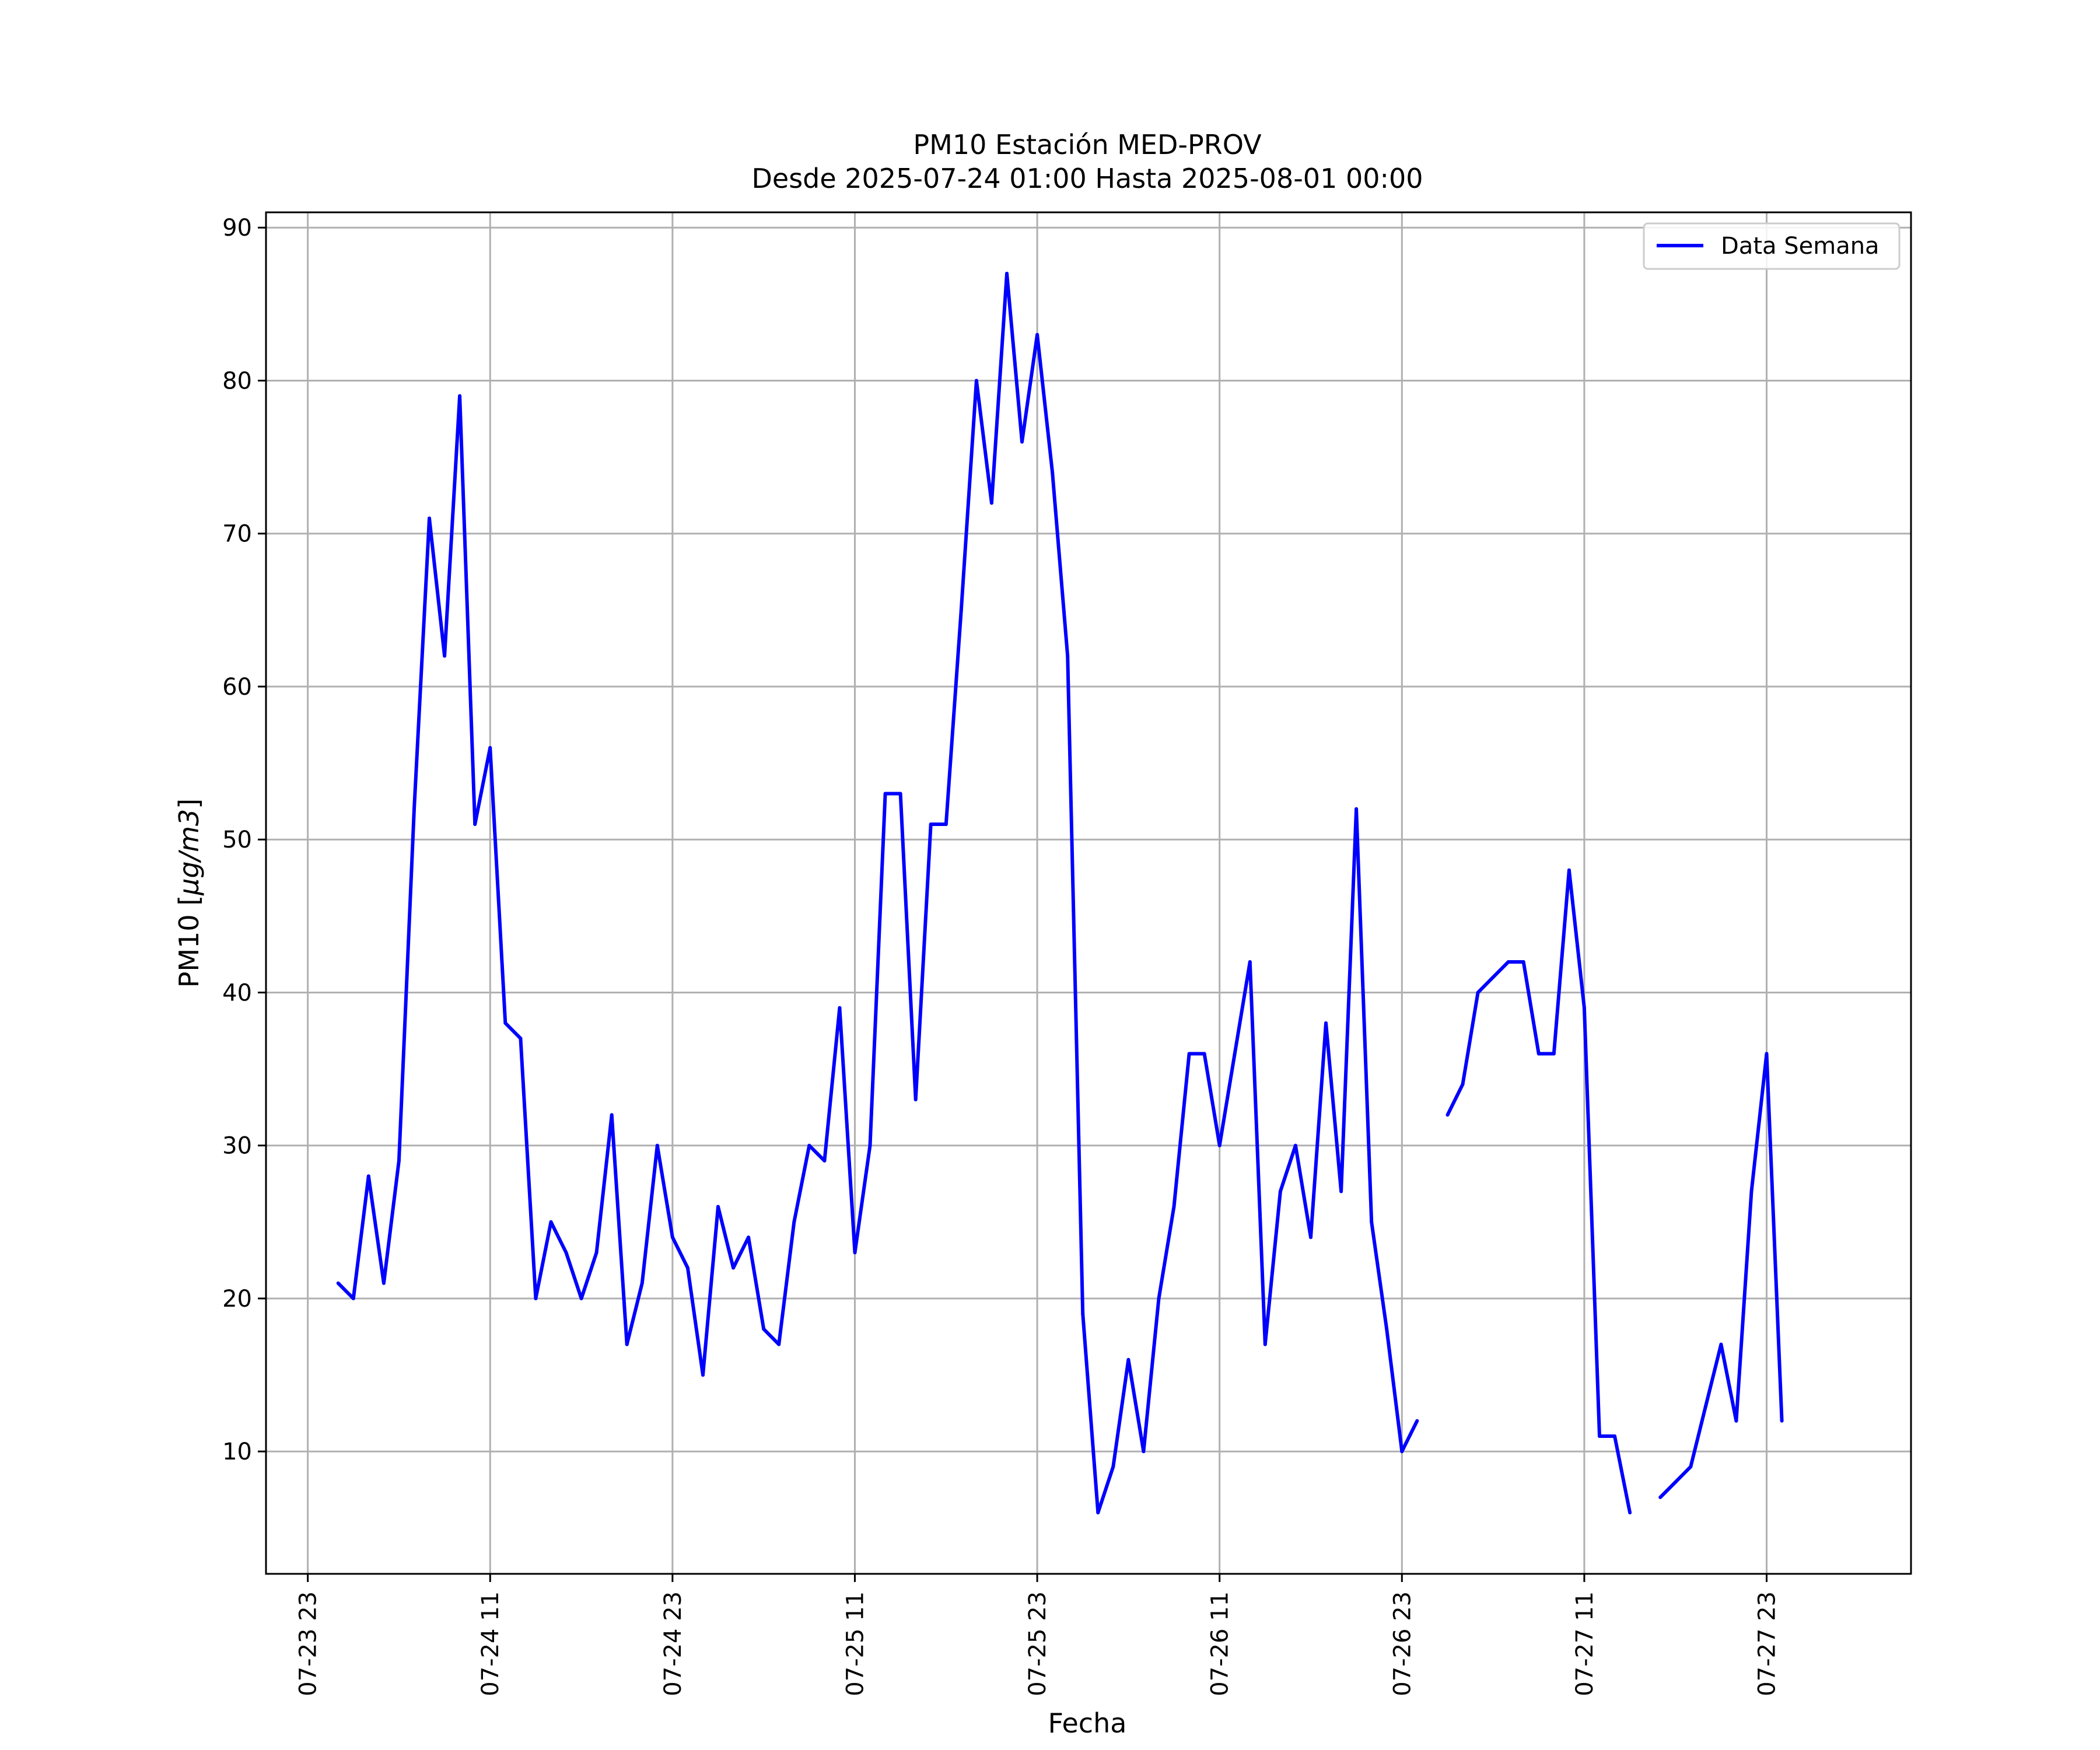  I want to click on y-tick-label: 80, so click(237, 381).